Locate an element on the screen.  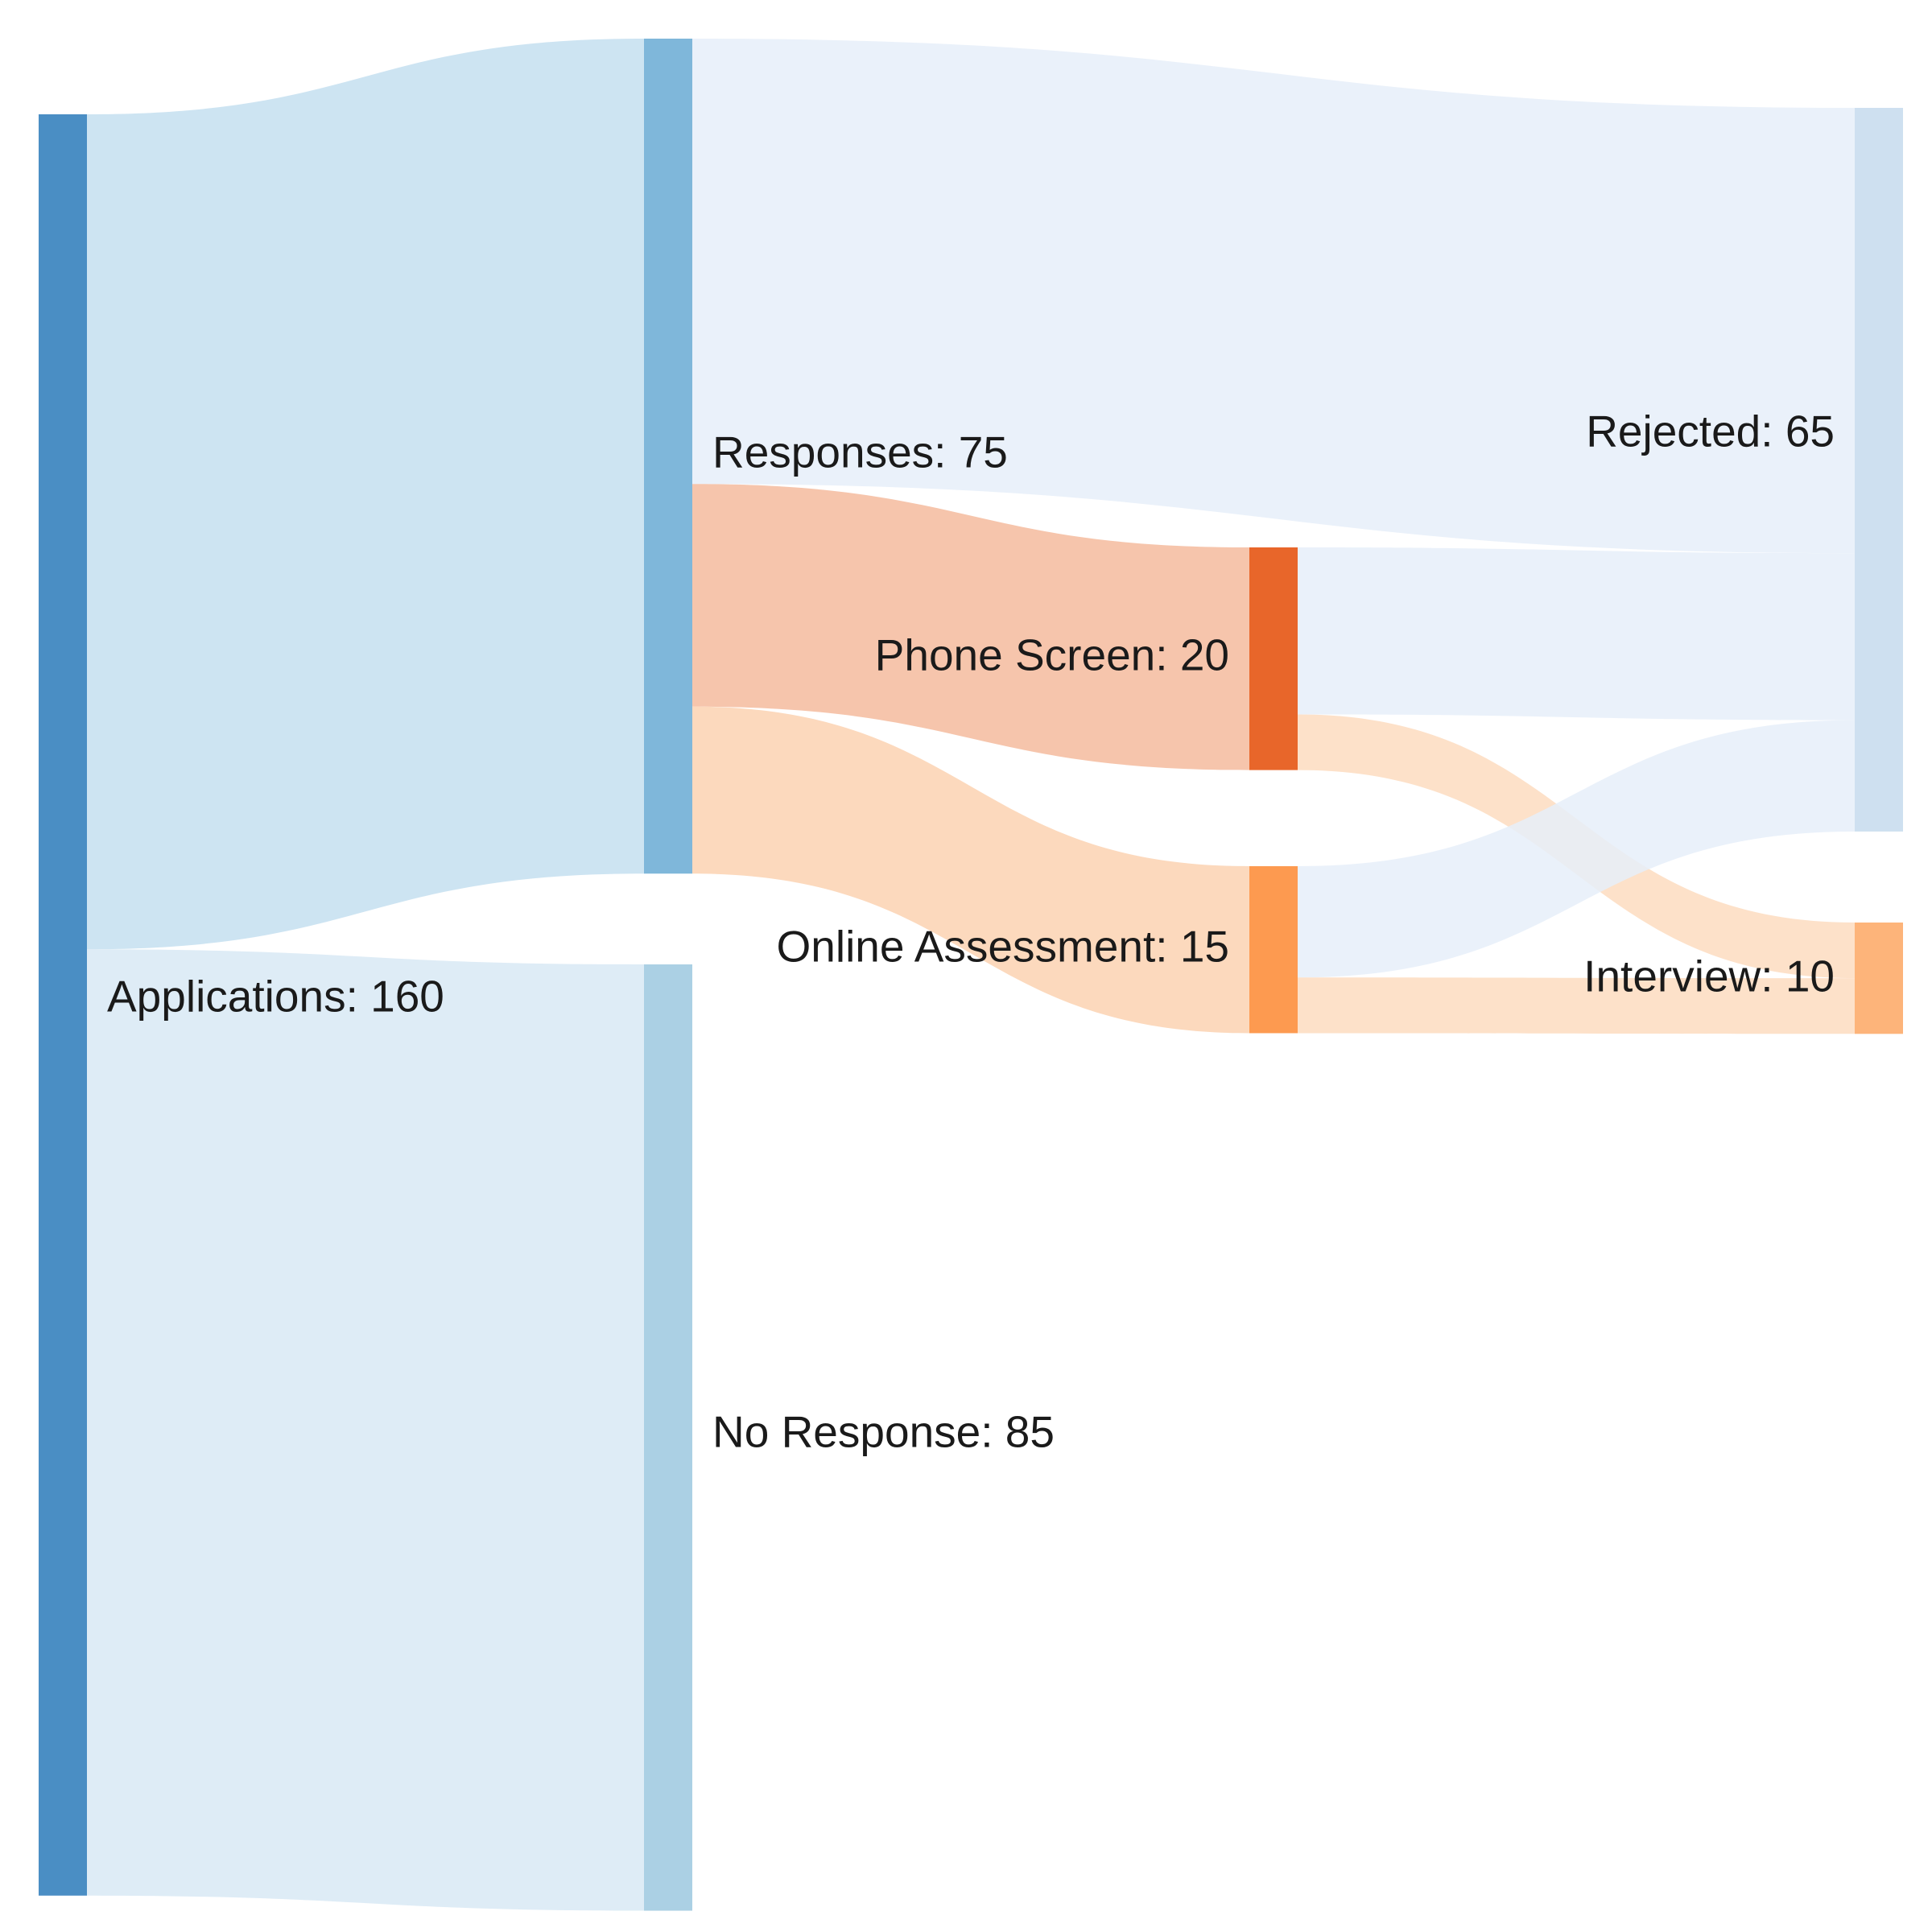
node-responses is located at coordinates (668, 456).